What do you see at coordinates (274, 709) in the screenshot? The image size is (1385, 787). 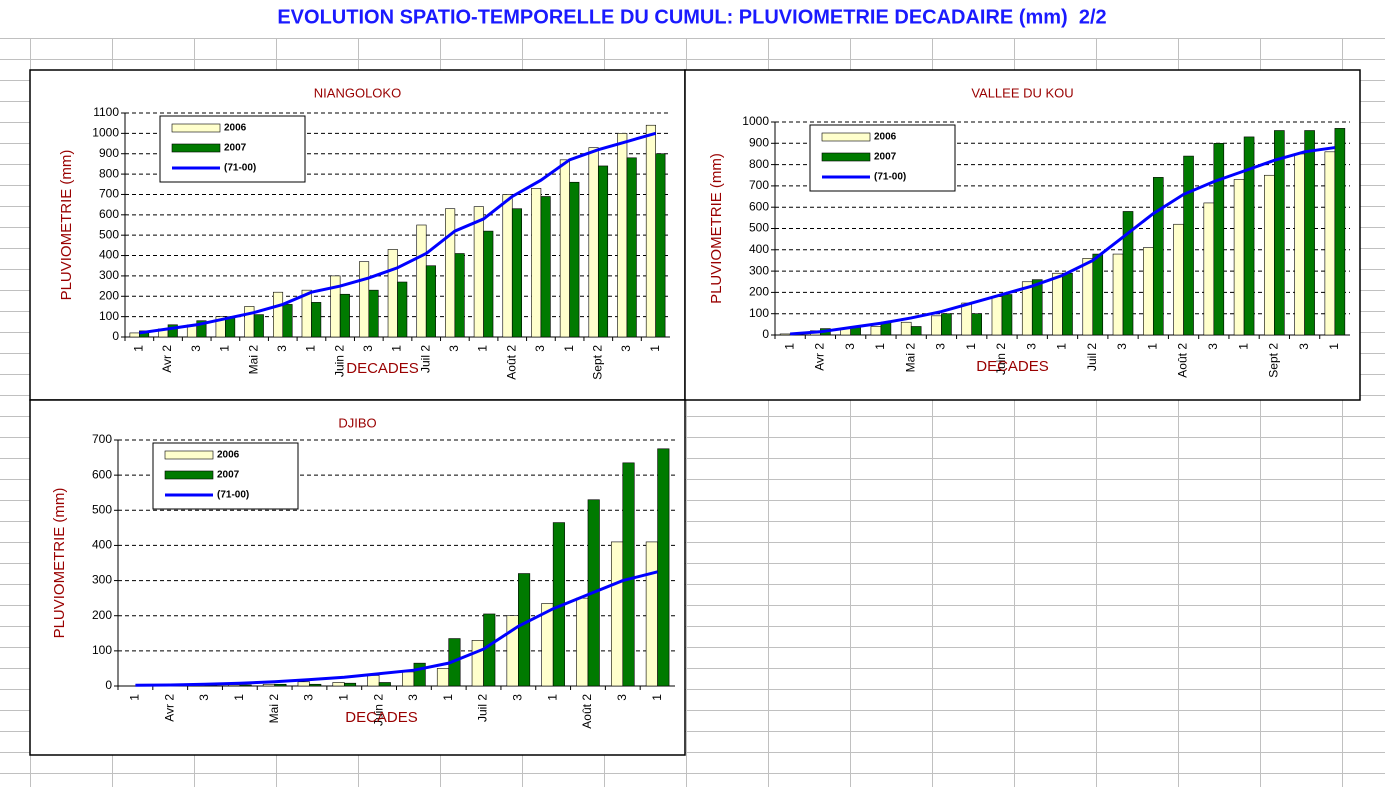 I see `x-tick-label: Mai 2` at bounding box center [274, 709].